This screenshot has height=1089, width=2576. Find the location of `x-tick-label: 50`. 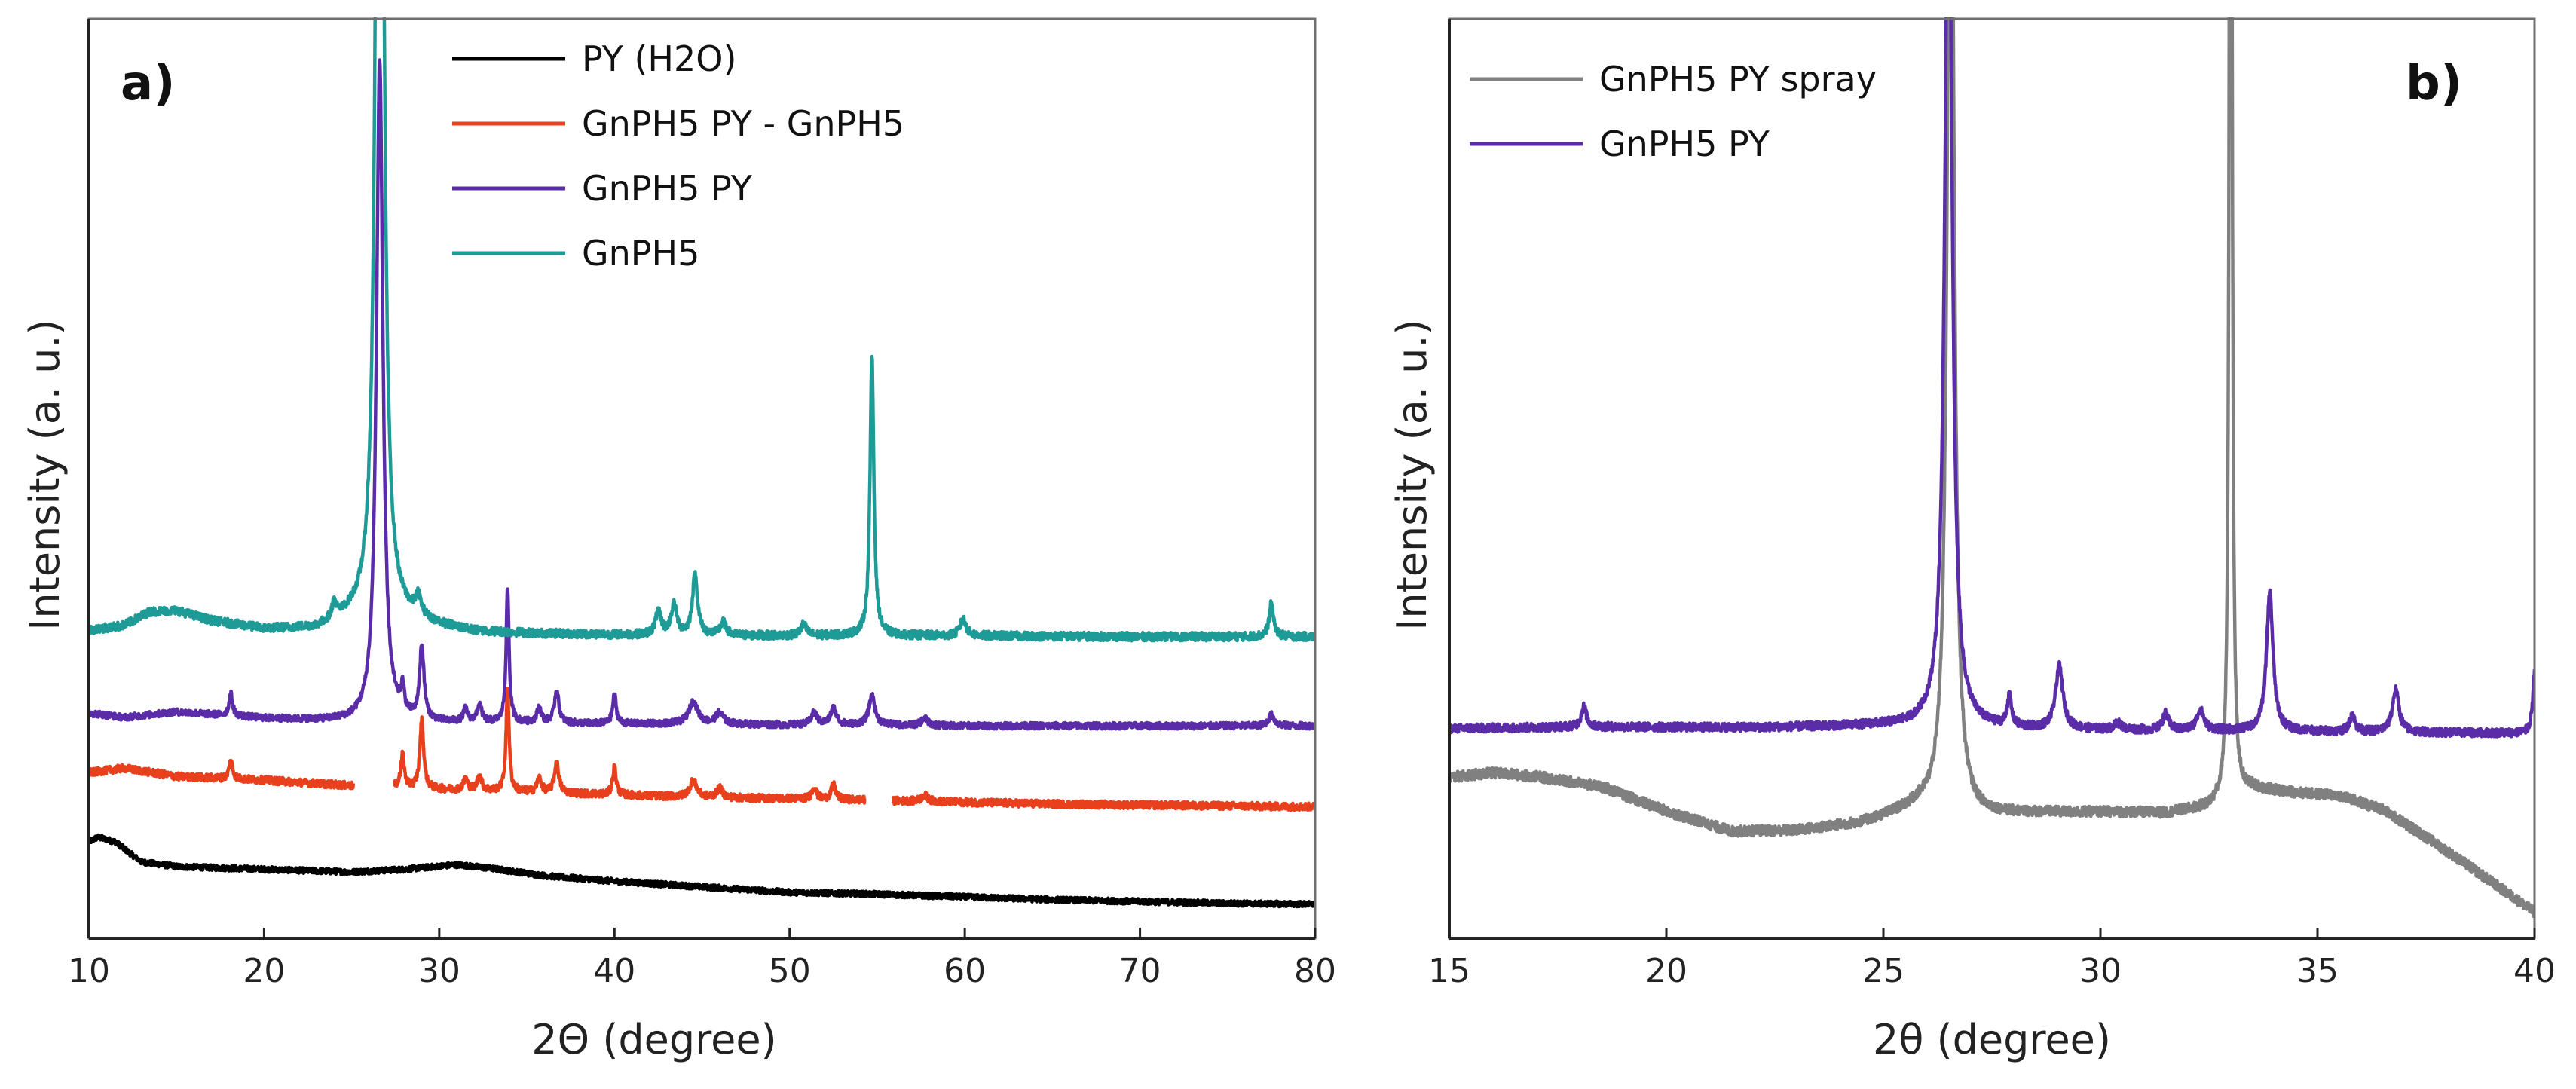

x-tick-label: 50 is located at coordinates (790, 971).